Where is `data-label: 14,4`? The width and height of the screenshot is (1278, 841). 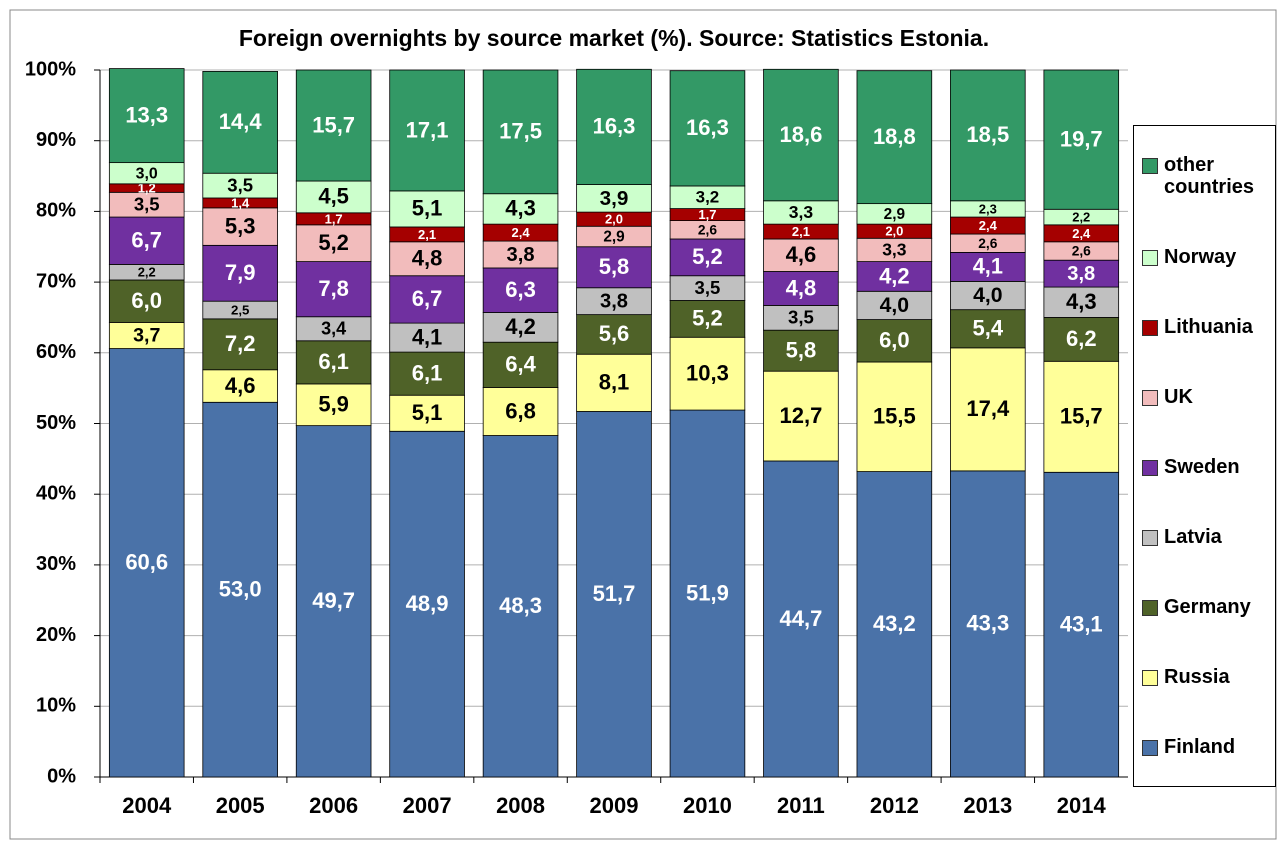
data-label: 14,4 is located at coordinates (241, 121).